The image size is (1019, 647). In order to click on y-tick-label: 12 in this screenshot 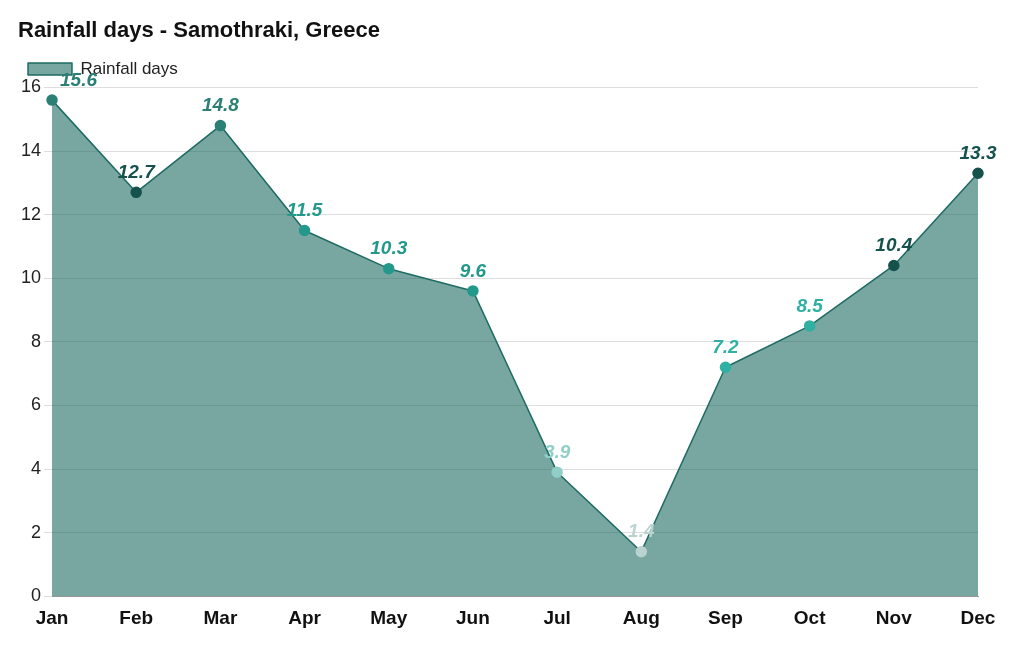, I will do `click(31, 213)`.